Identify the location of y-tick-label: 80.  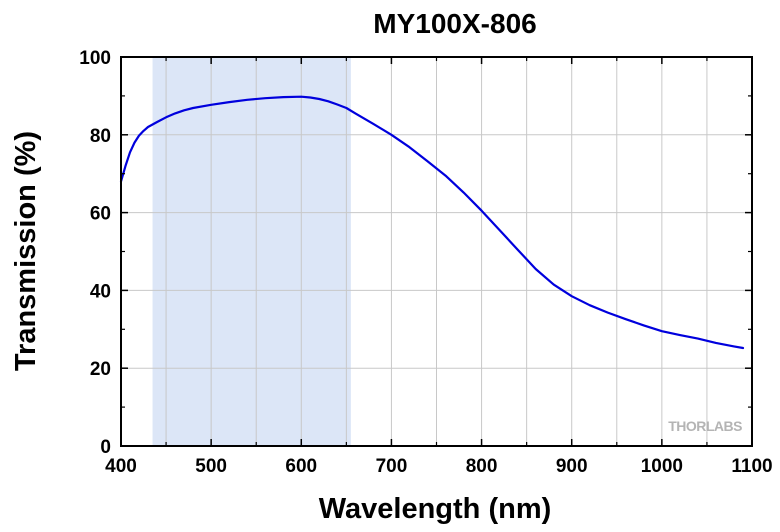
(100, 136).